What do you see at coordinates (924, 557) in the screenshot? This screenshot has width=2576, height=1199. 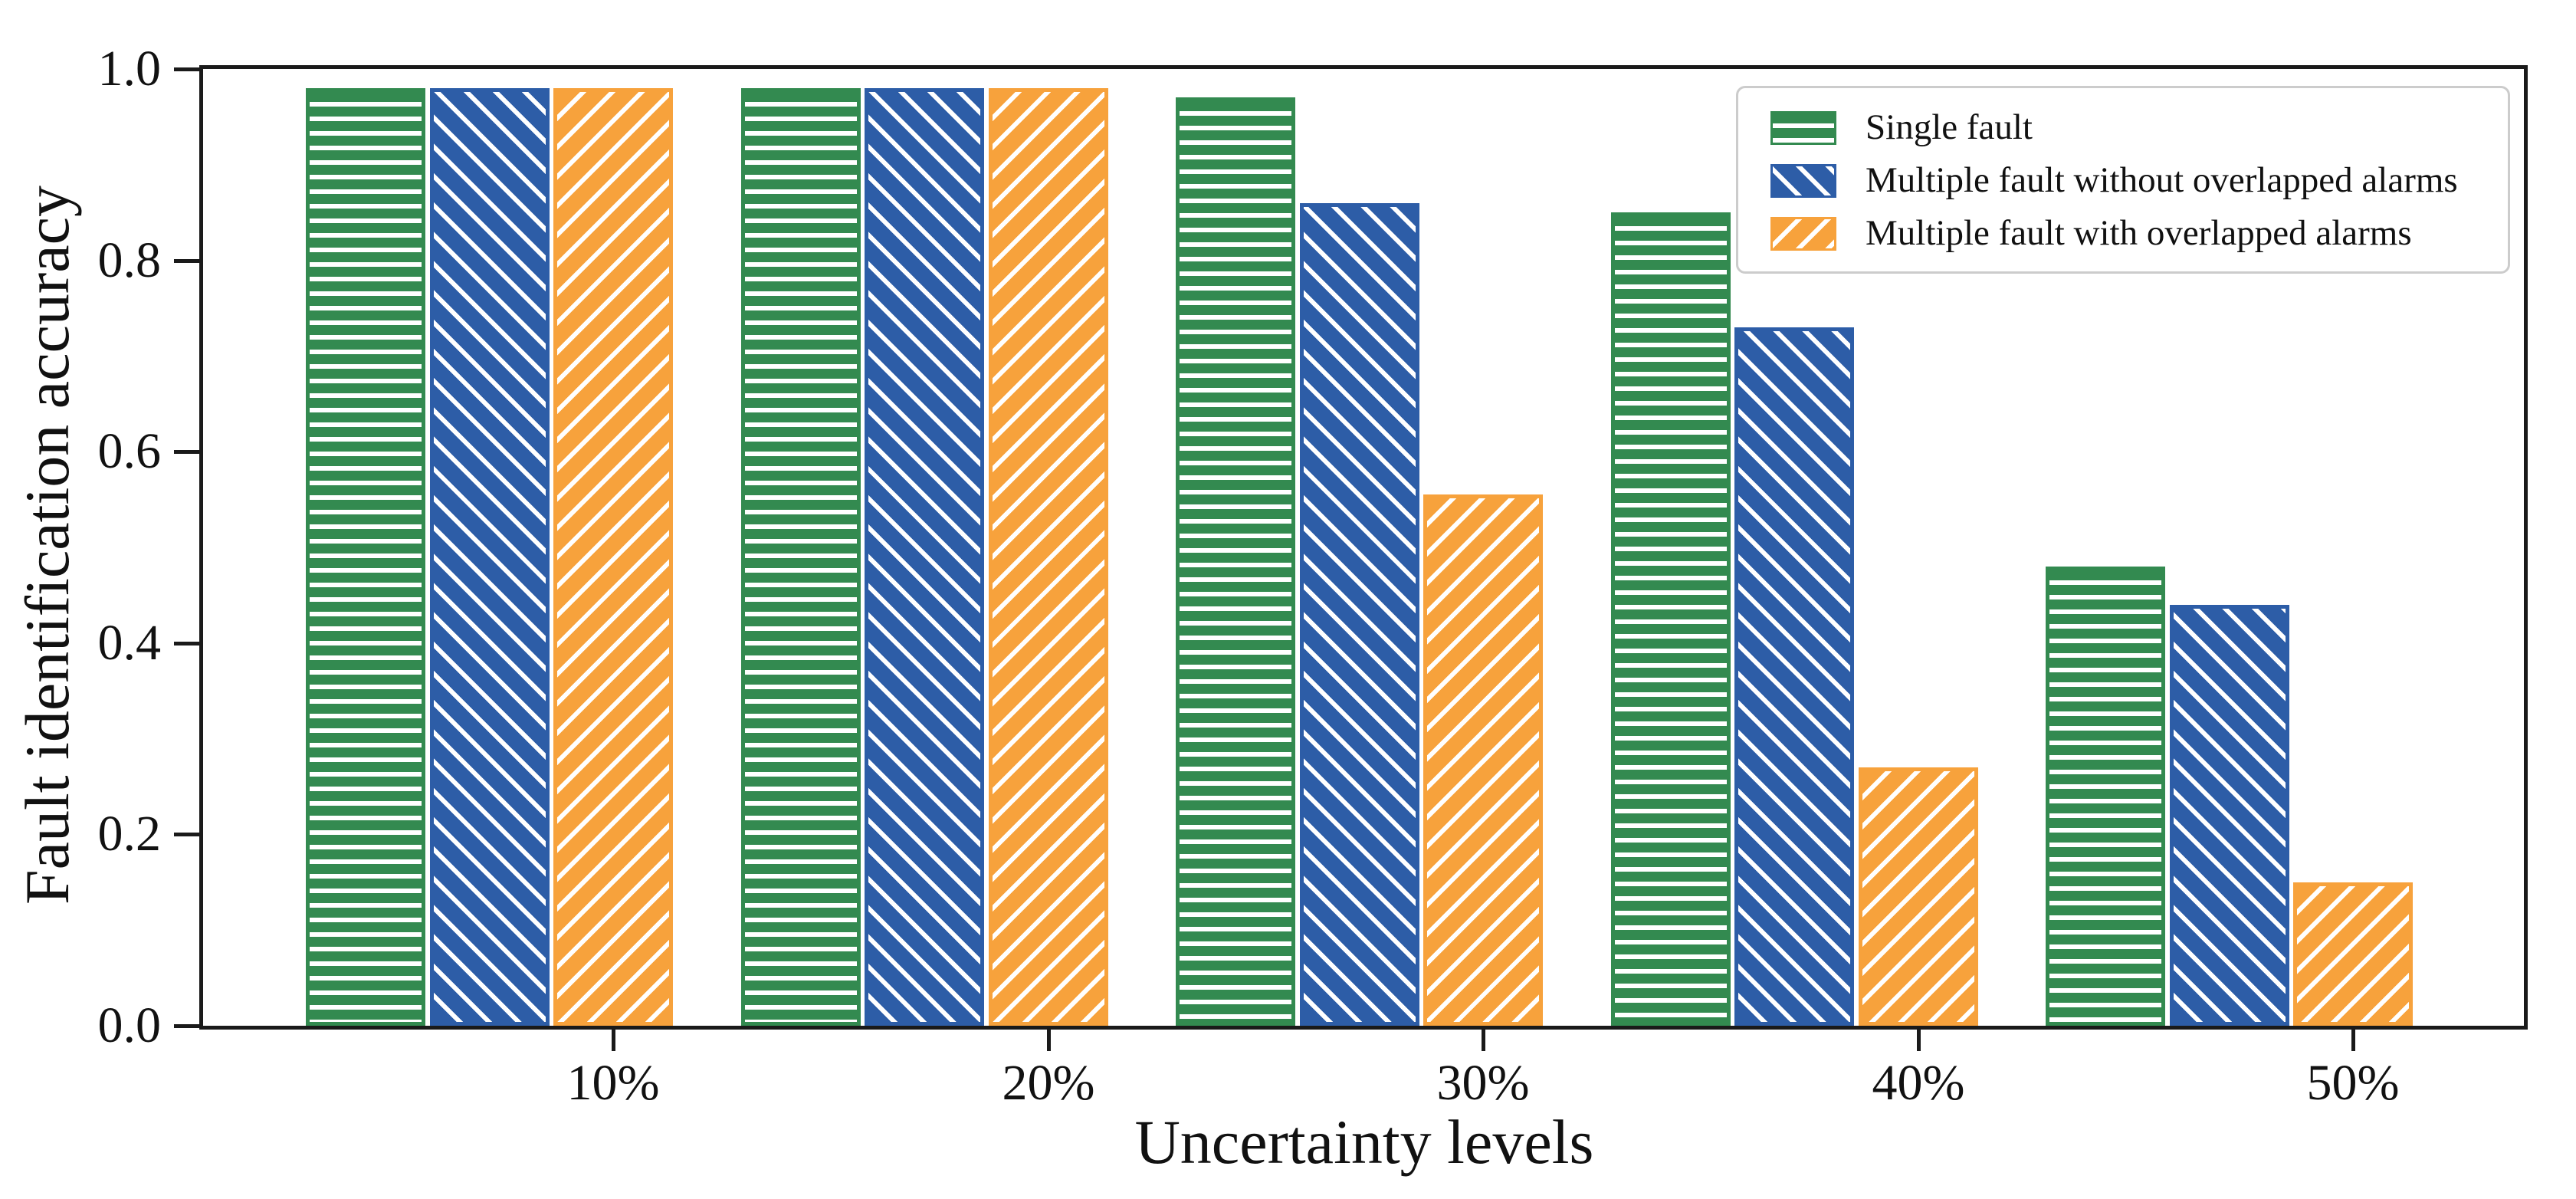 I see `bar-multiple-fault-without-overlapped-alarms-20pct` at bounding box center [924, 557].